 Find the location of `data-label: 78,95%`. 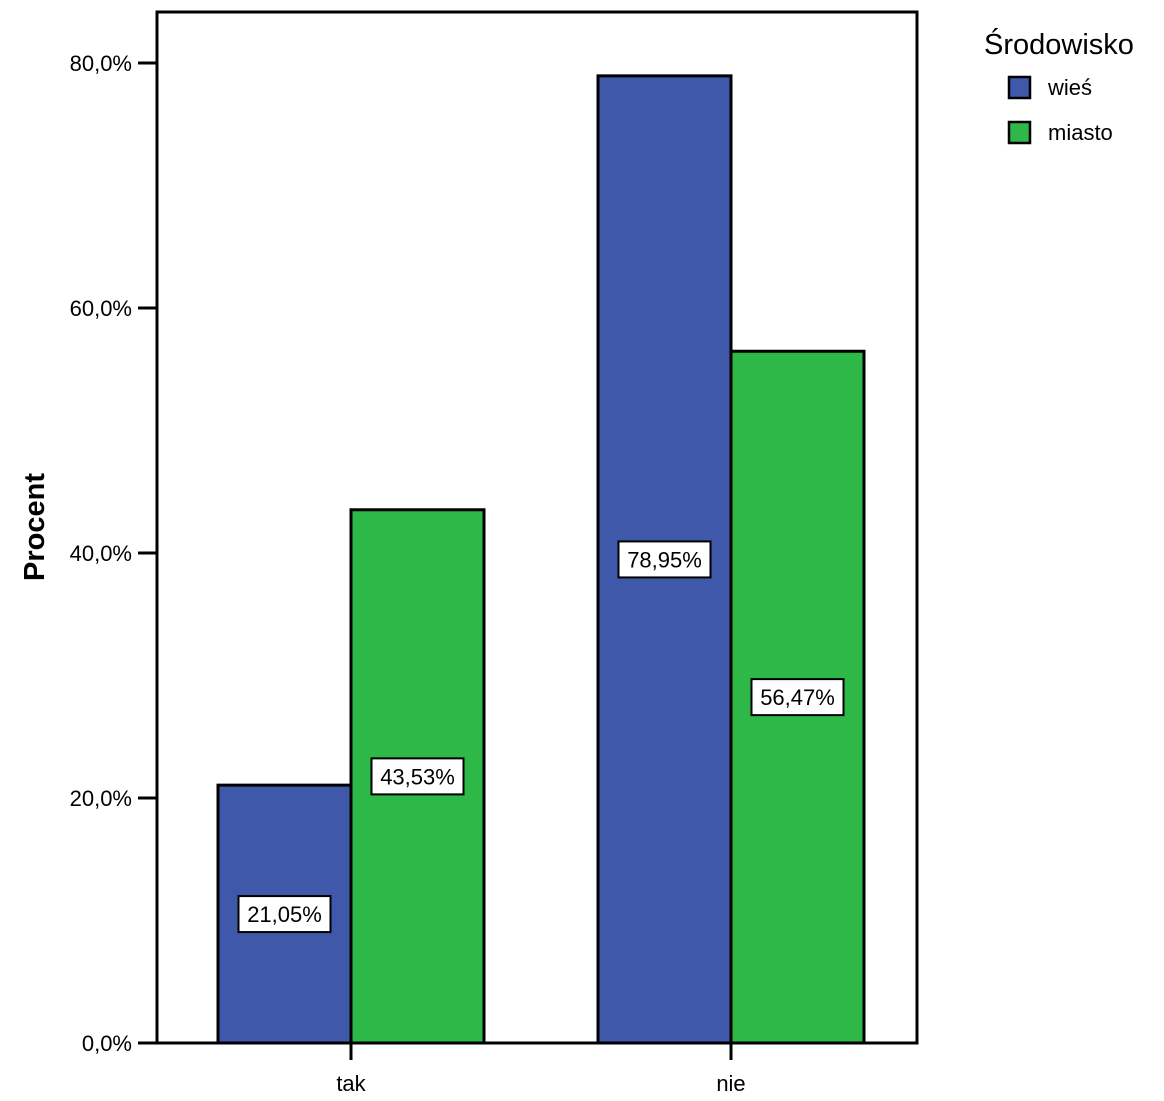

data-label: 78,95% is located at coordinates (664, 559).